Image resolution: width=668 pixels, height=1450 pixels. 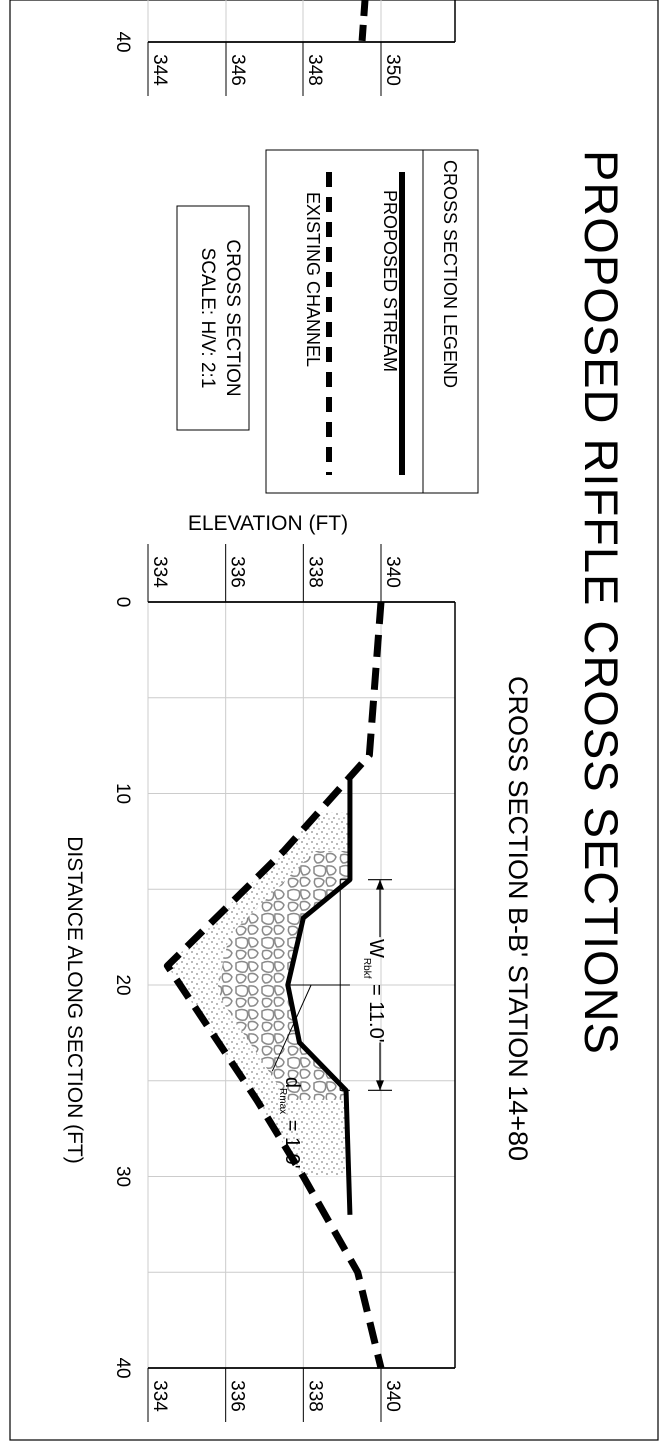 I want to click on top-section-partial: 40 344 346 348 350, so click(x=284, y=48).